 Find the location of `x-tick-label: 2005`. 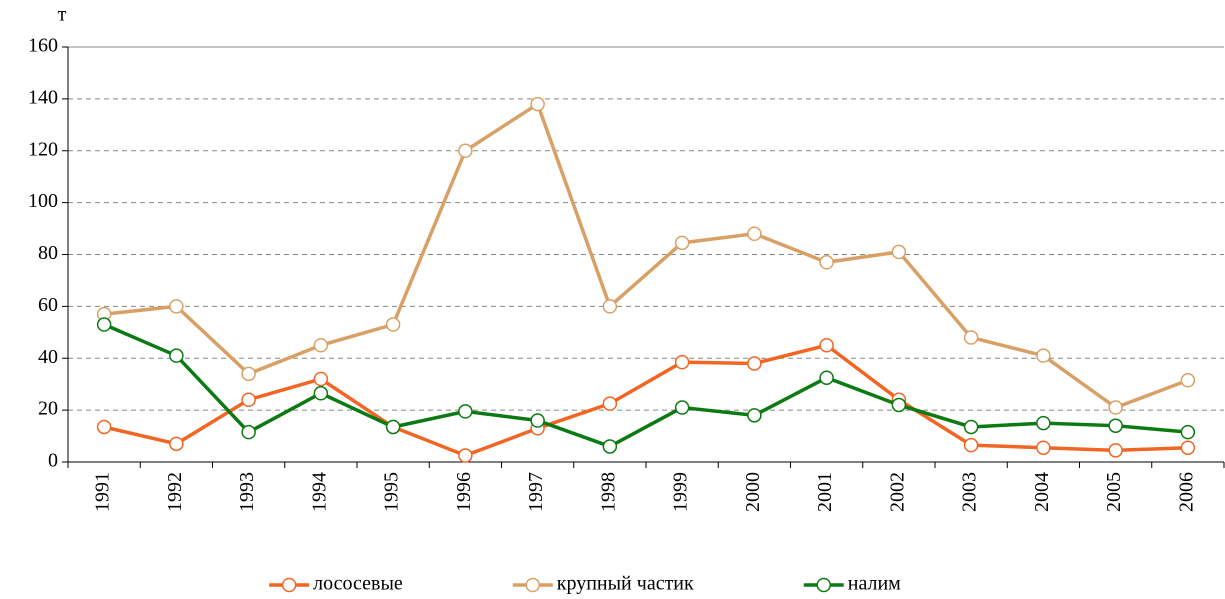

x-tick-label: 2005 is located at coordinates (1114, 492).